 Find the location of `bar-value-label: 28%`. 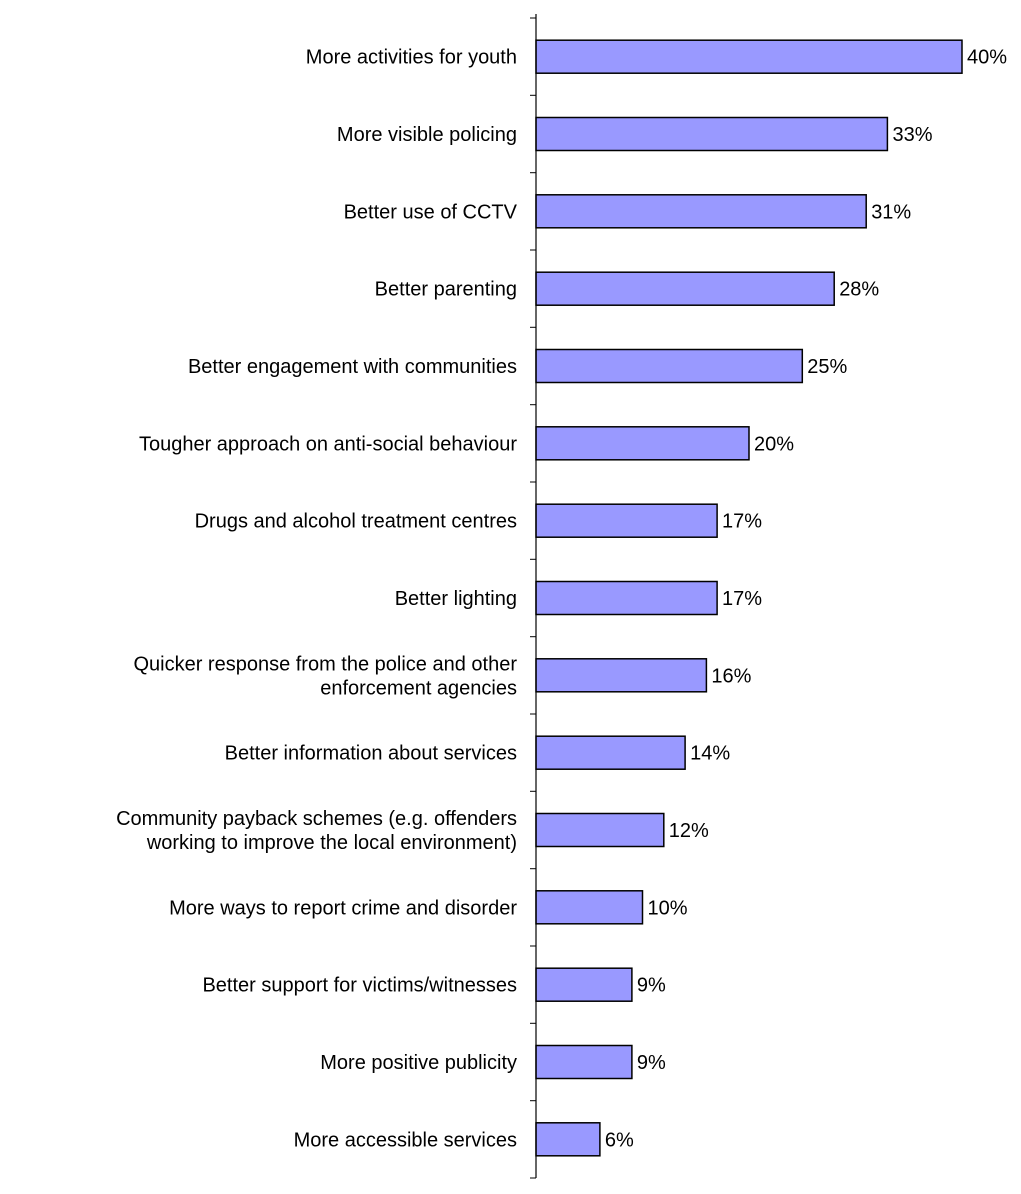

bar-value-label: 28% is located at coordinates (859, 290).